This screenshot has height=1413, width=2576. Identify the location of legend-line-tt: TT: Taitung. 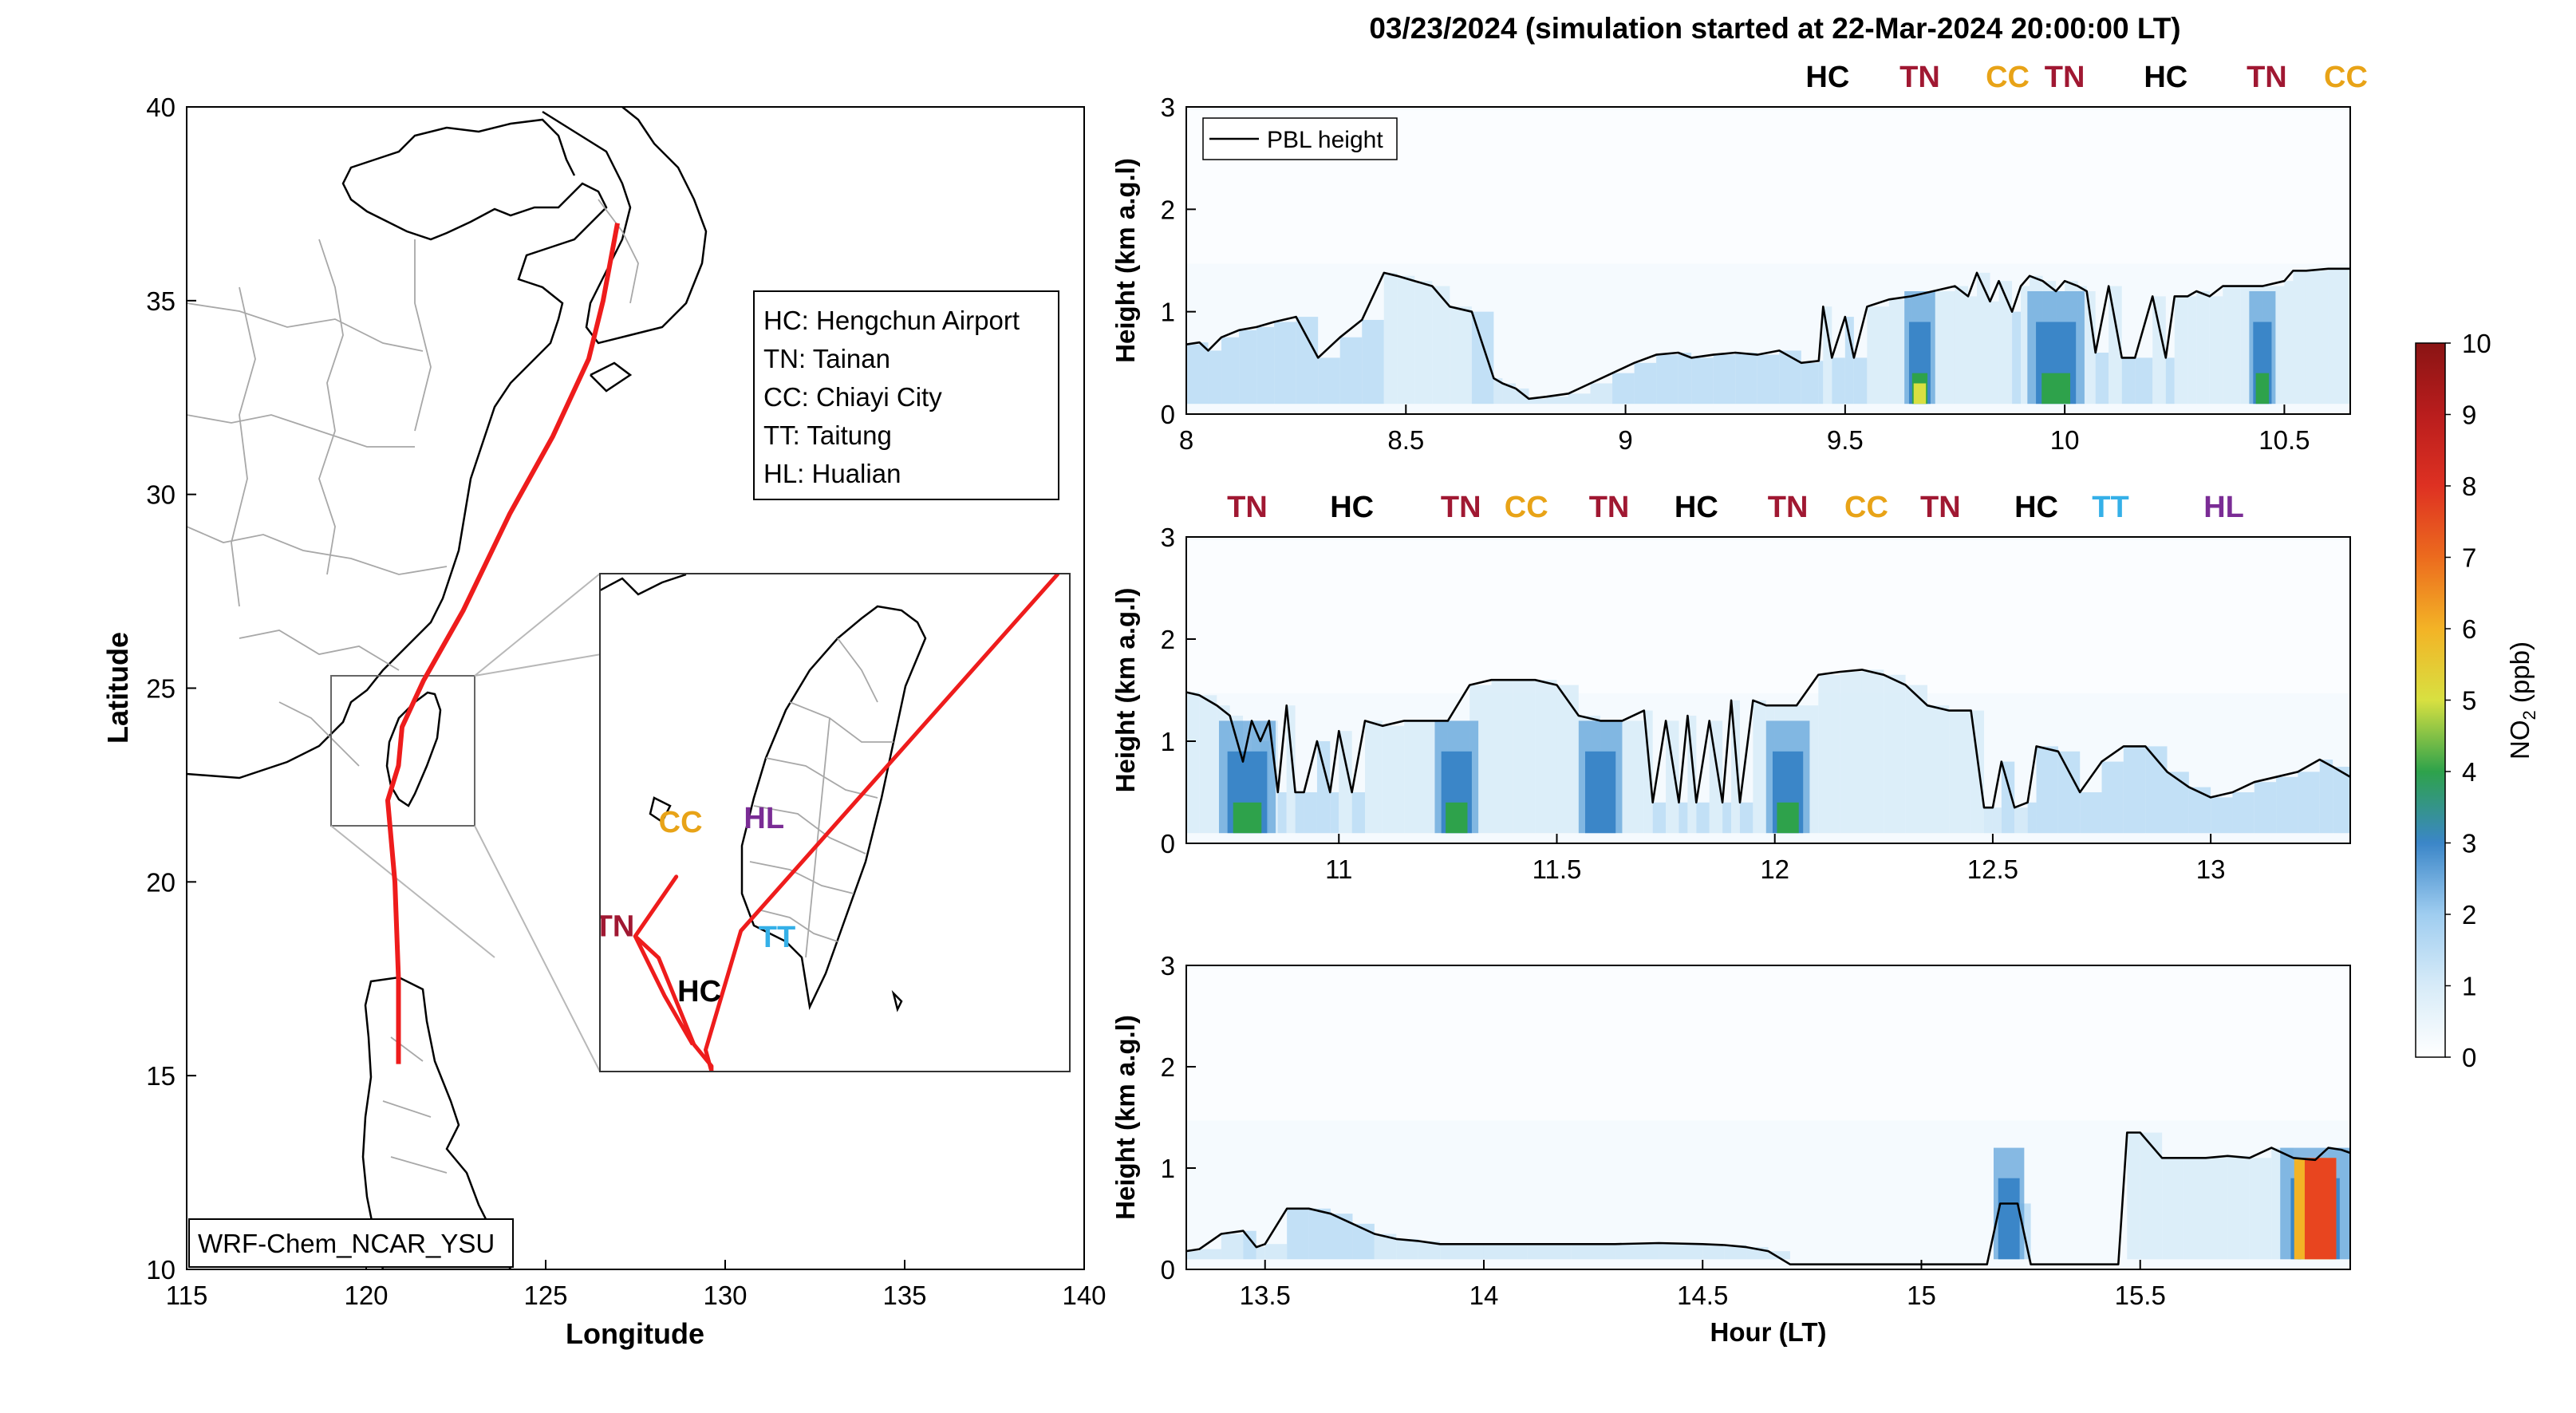
(827, 435).